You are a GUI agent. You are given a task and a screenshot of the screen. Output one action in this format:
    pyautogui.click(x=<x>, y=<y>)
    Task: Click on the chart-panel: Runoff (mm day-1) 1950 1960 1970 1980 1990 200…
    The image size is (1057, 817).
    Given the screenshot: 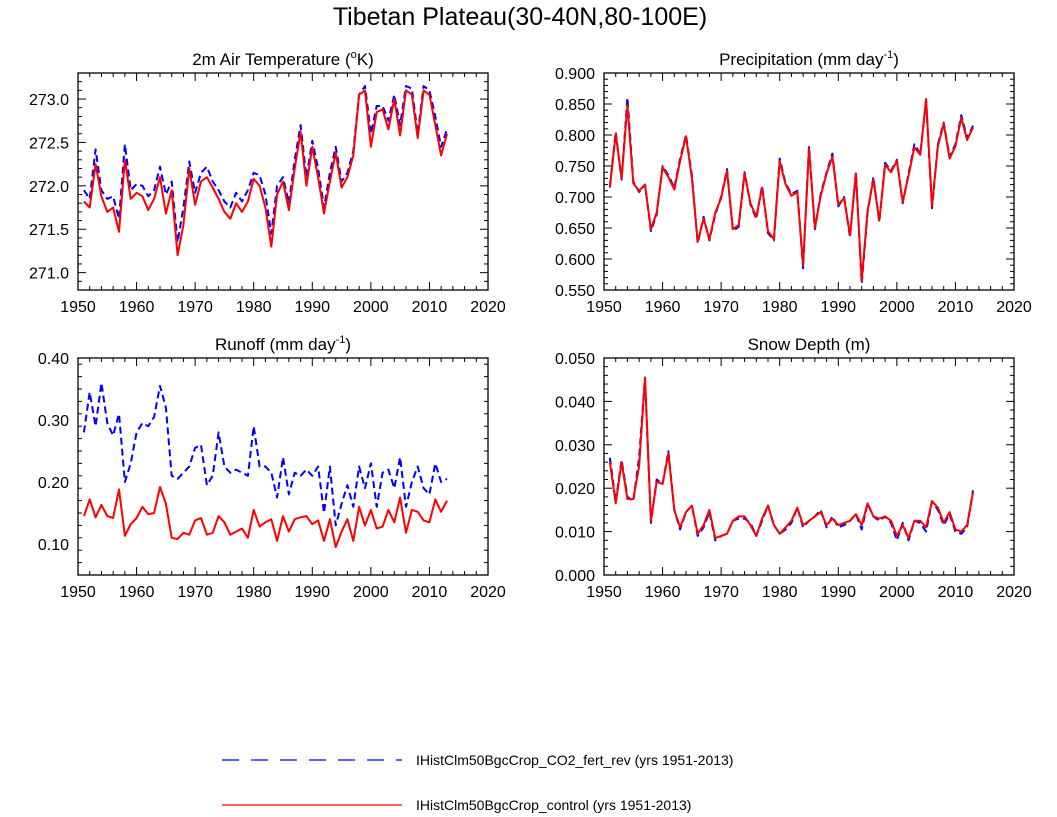 What is the action you would take?
    pyautogui.click(x=272, y=467)
    